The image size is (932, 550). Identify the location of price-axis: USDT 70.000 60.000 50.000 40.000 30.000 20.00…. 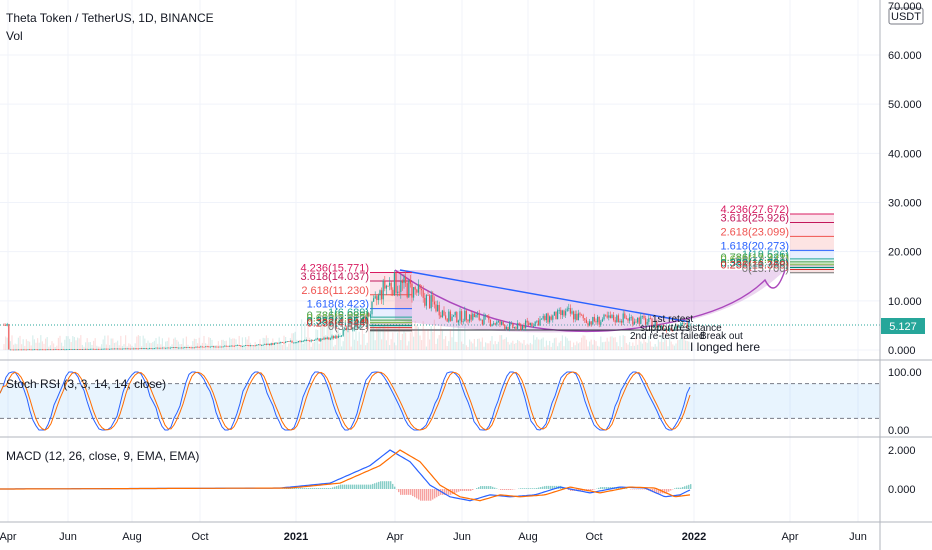
(906, 179).